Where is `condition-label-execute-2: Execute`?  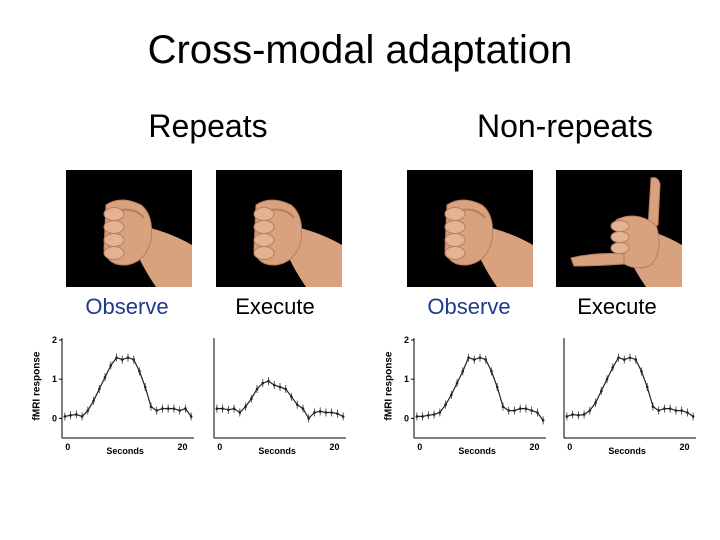
condition-label-execute-2: Execute is located at coordinates (617, 306).